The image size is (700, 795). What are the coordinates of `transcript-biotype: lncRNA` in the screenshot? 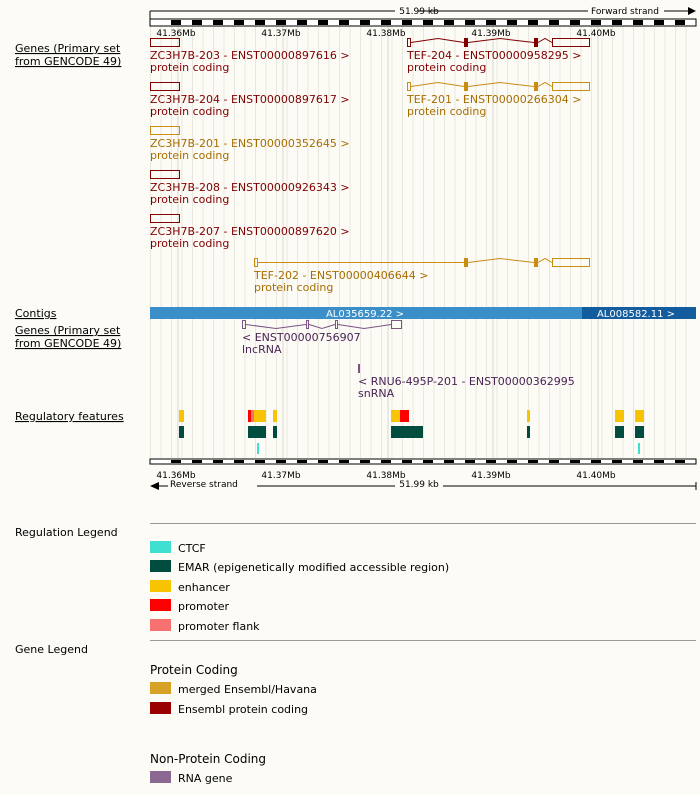 It's located at (262, 349).